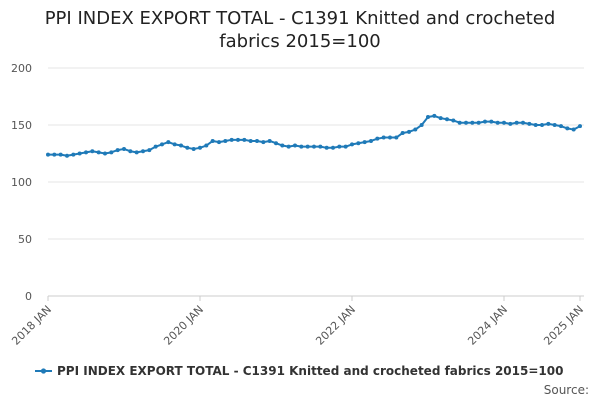 This screenshot has width=600, height=400. What do you see at coordinates (25, 239) in the screenshot?
I see `y-tick-label-50: 50` at bounding box center [25, 239].